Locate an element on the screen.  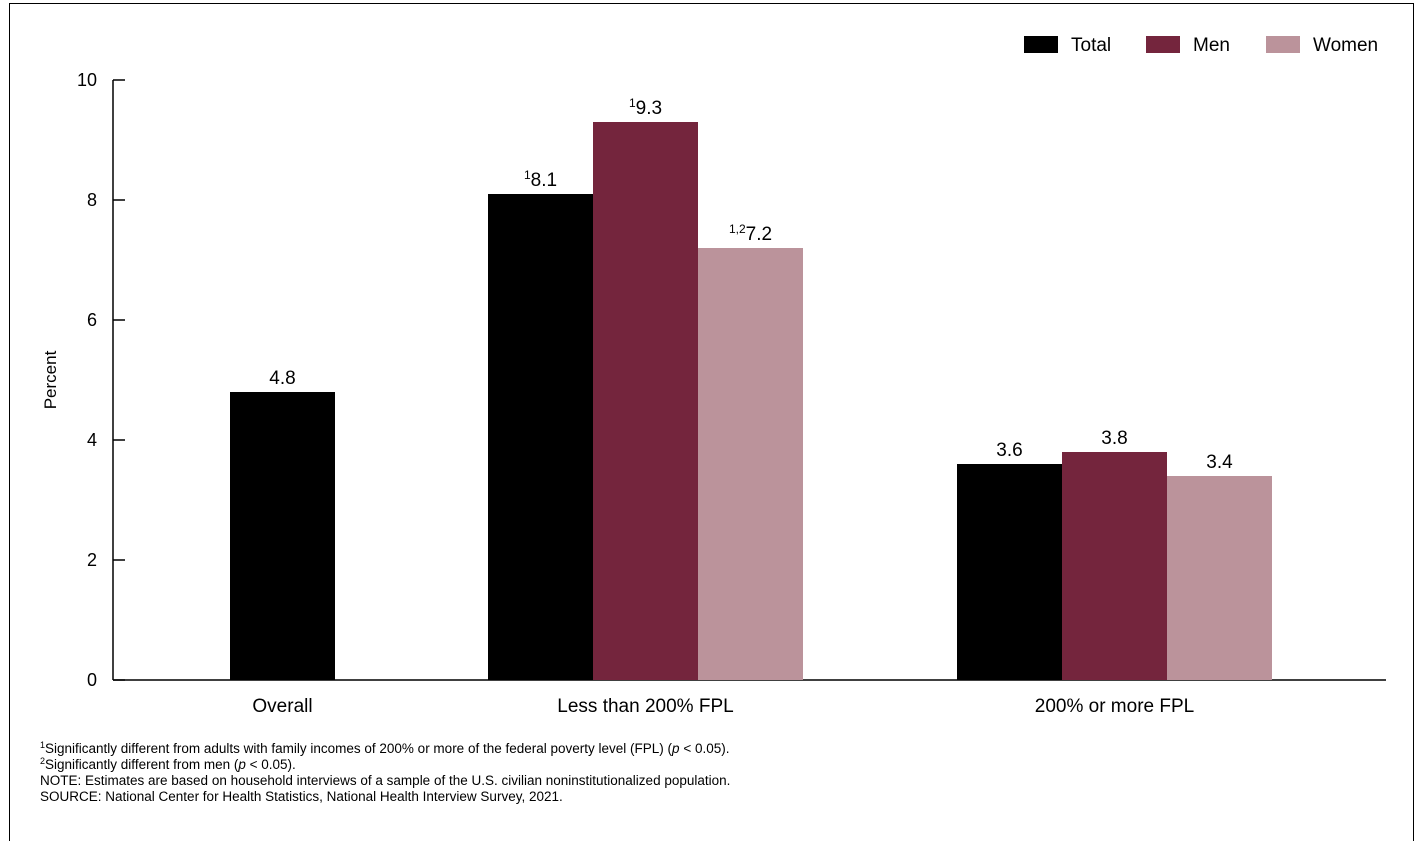
category-label: 200% or more FPL is located at coordinates (1114, 706).